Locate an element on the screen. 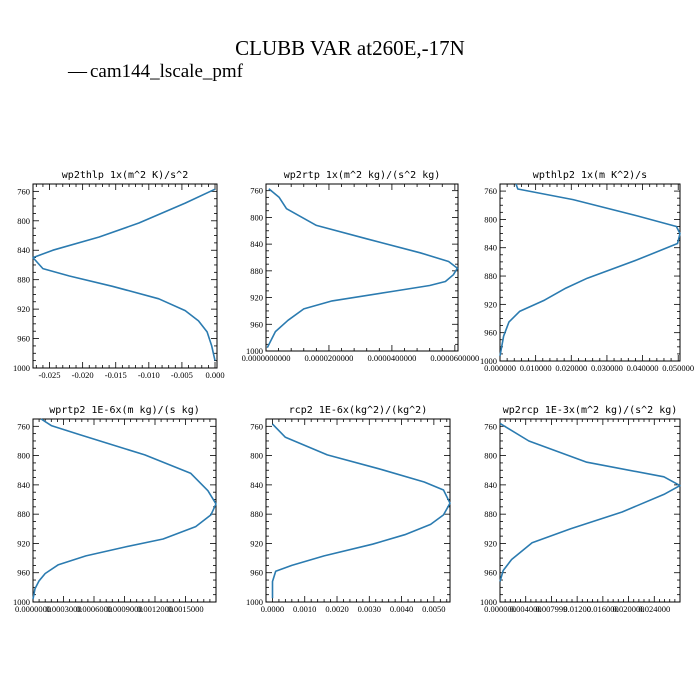 The height and width of the screenshot is (700, 700). x-tick-label: -0.010 is located at coordinates (149, 375).